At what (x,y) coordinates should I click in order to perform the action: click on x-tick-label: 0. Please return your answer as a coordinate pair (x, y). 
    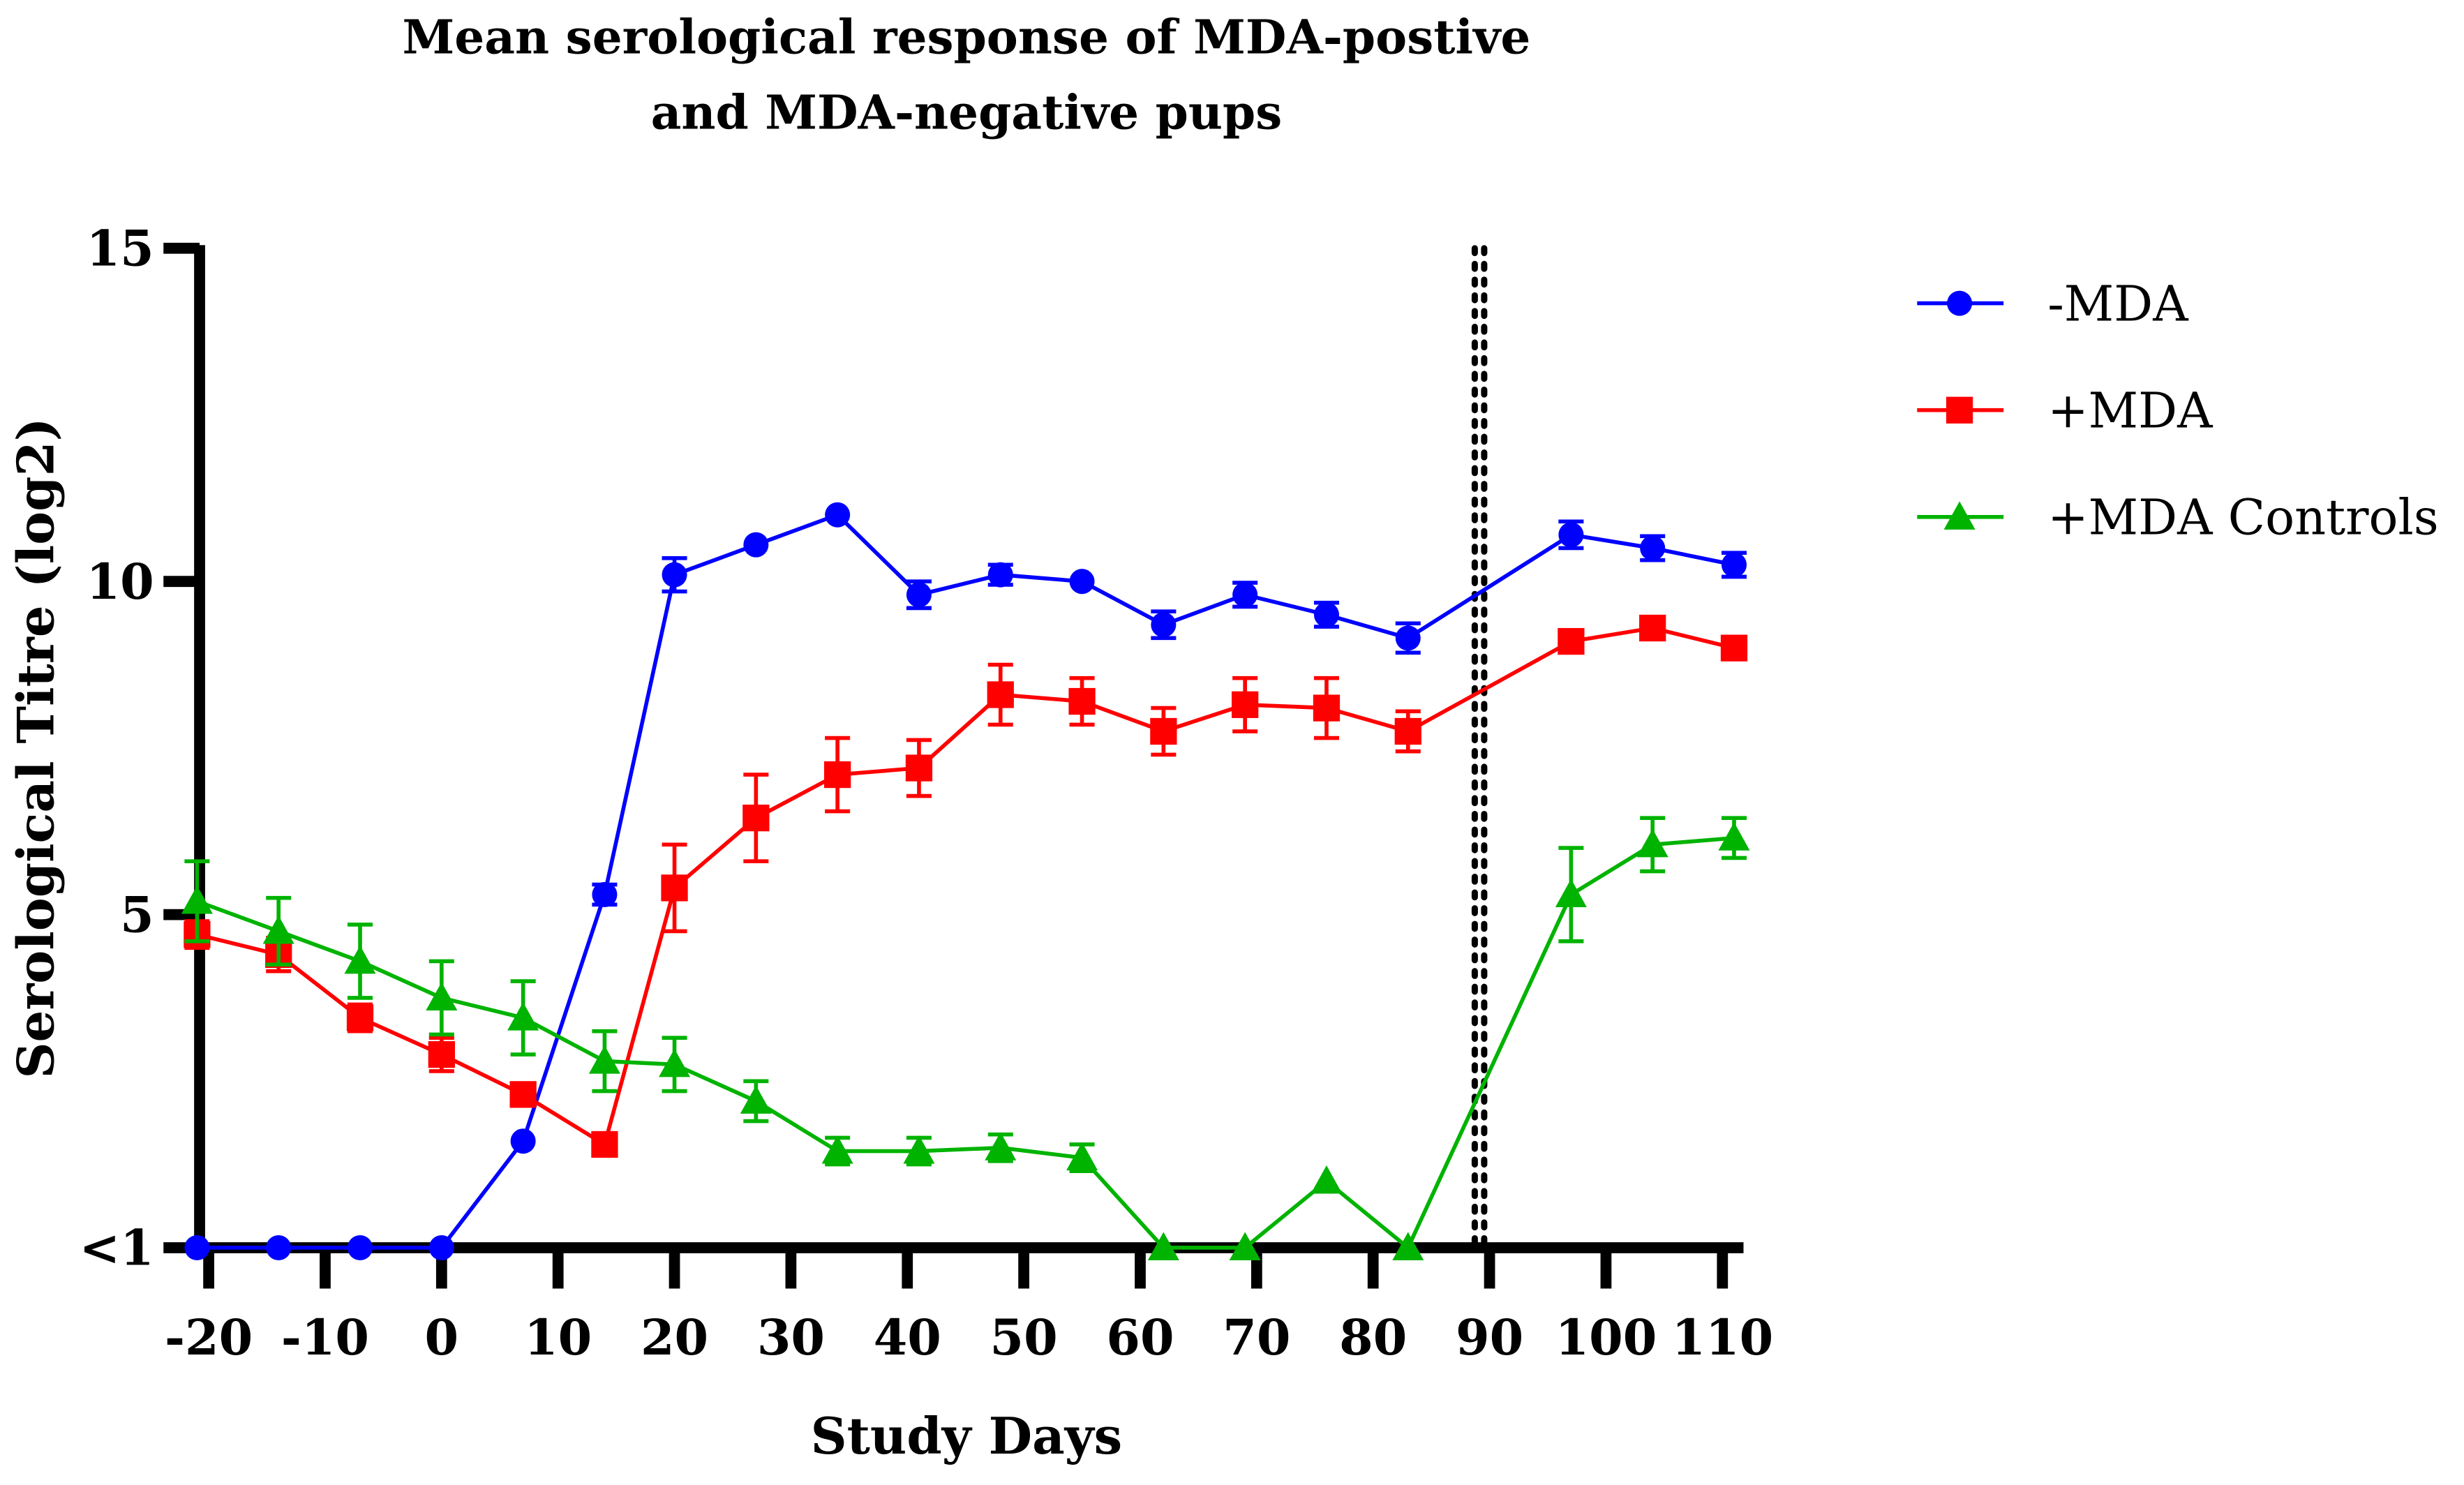
    Looking at the image, I should click on (442, 1337).